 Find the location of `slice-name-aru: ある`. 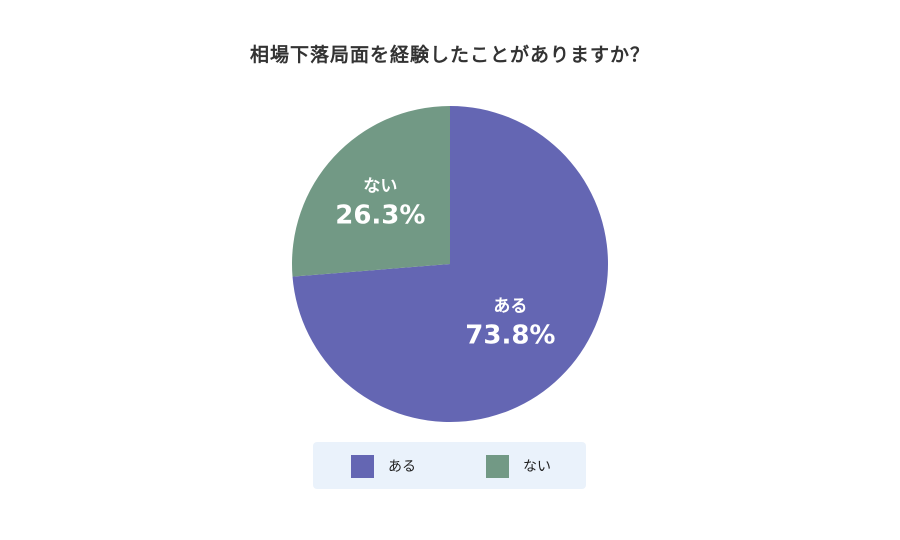

slice-name-aru: ある is located at coordinates (510, 307).